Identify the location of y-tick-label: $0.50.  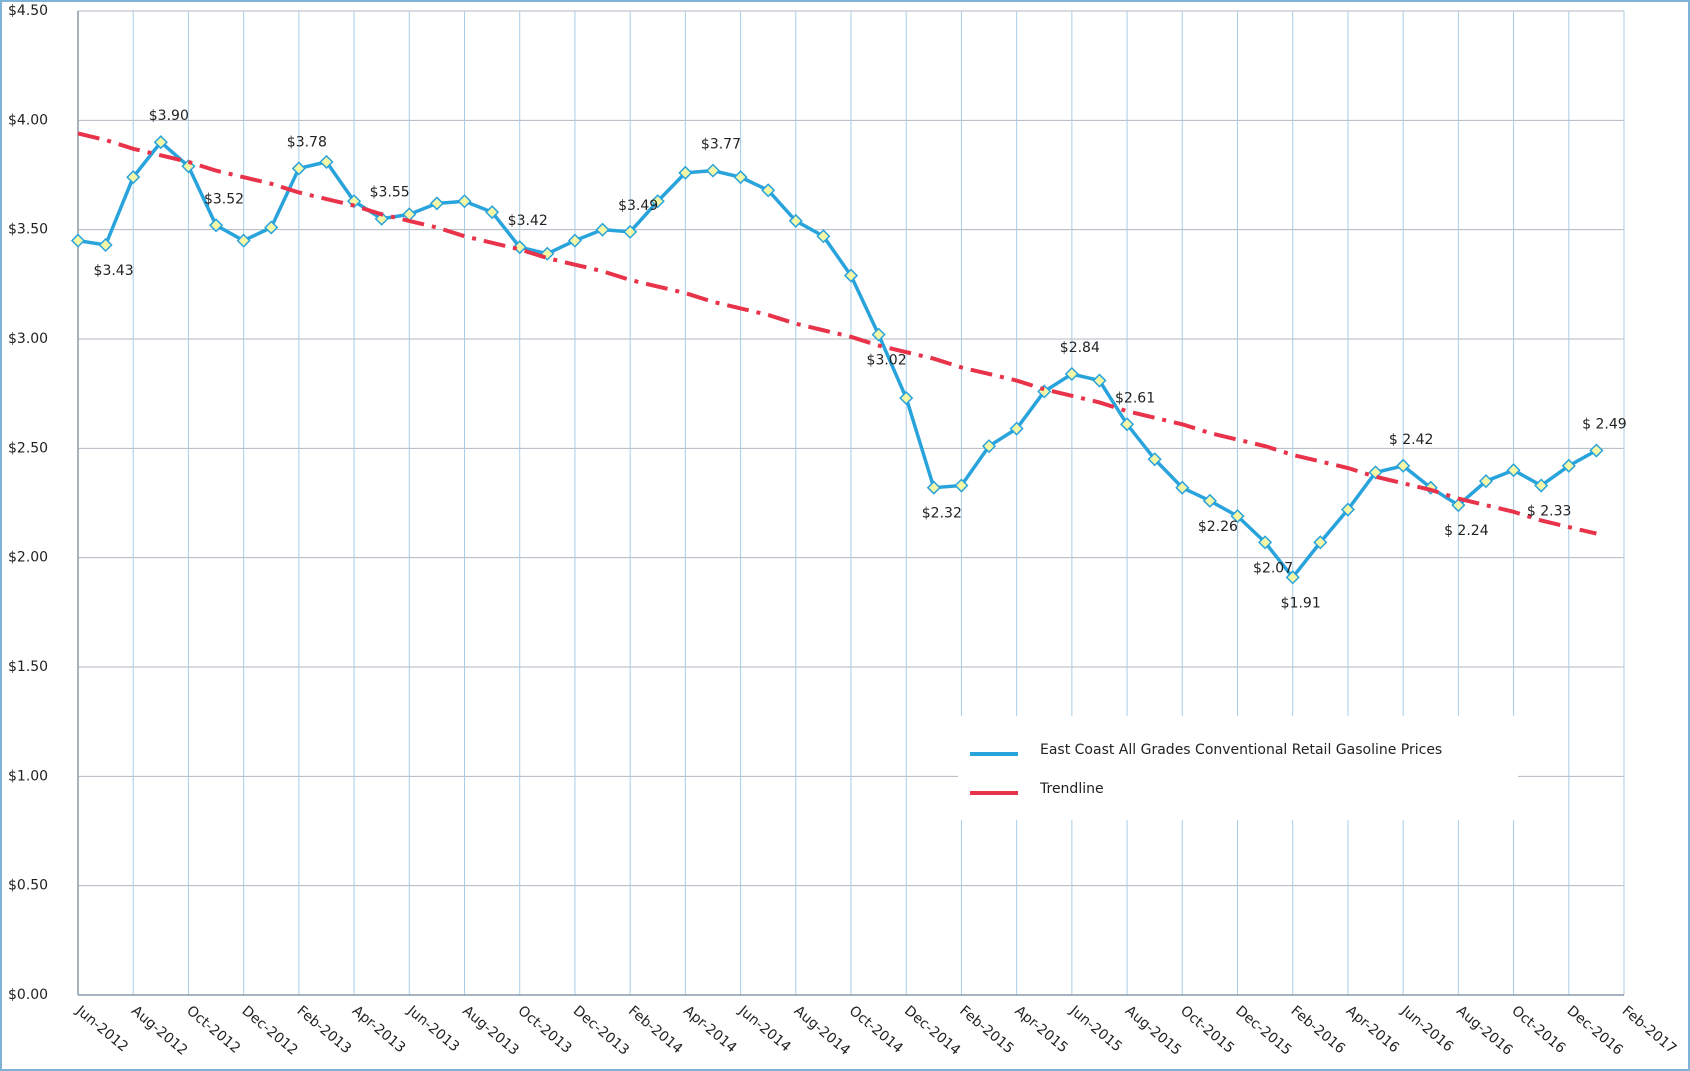
(28, 886).